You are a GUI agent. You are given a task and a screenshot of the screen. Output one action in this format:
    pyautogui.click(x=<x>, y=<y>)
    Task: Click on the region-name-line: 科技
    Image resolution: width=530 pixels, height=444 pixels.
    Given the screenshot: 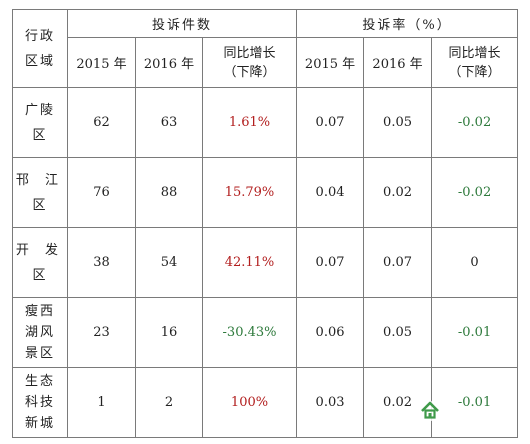 What is the action you would take?
    pyautogui.click(x=39, y=402)
    